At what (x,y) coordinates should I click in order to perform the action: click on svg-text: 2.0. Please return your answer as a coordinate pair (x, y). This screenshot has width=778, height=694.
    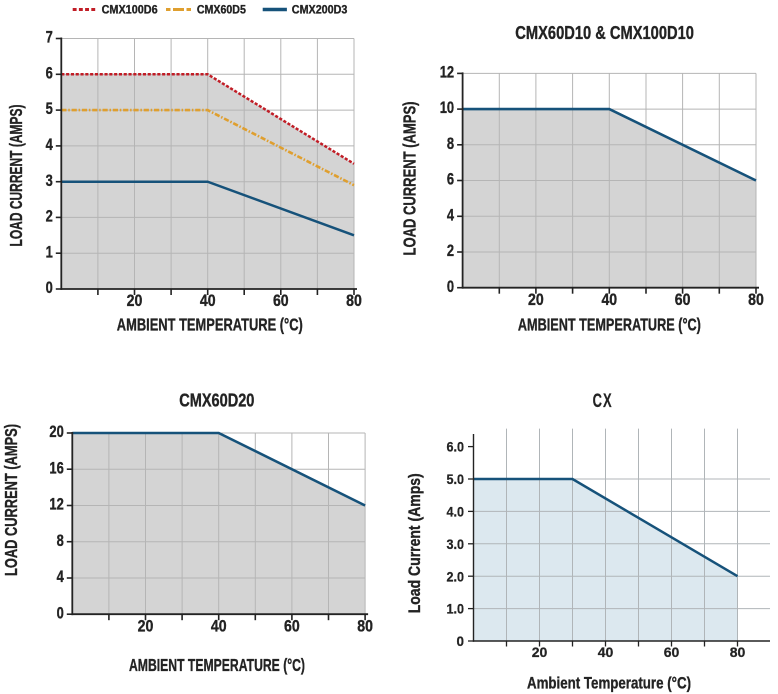
    Looking at the image, I should click on (456, 576).